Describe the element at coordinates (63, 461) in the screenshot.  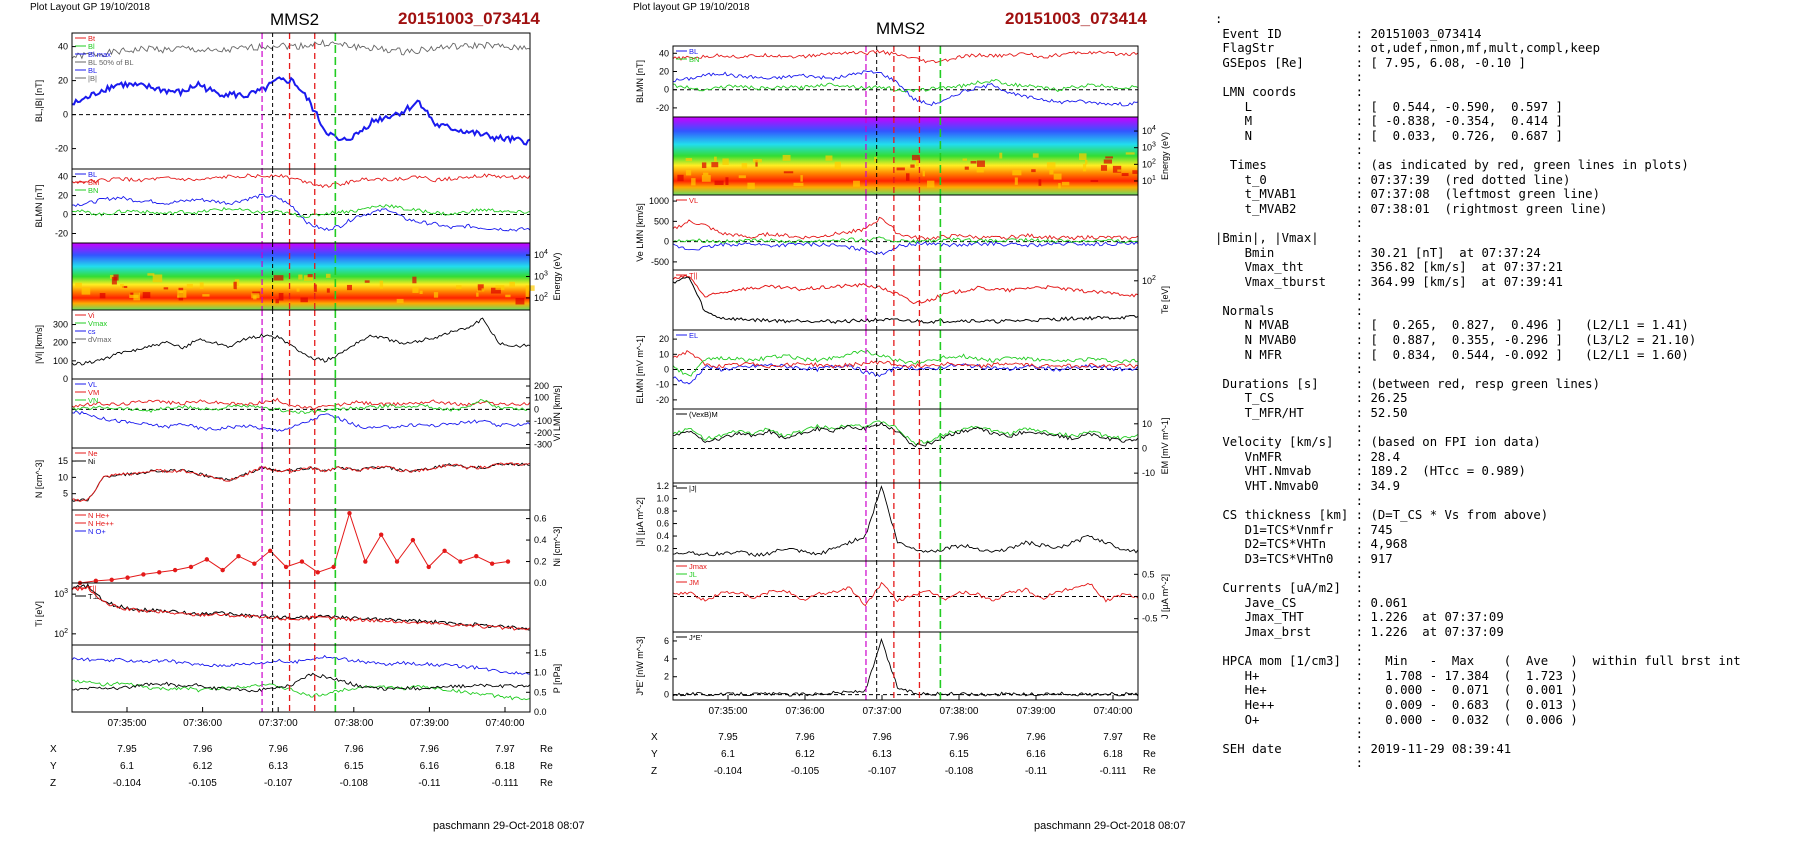
I see `y-tick-label: 15` at that location.